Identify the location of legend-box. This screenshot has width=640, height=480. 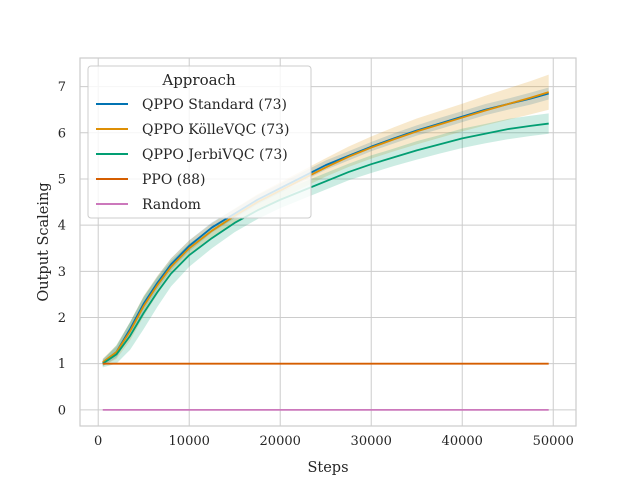
(199, 142).